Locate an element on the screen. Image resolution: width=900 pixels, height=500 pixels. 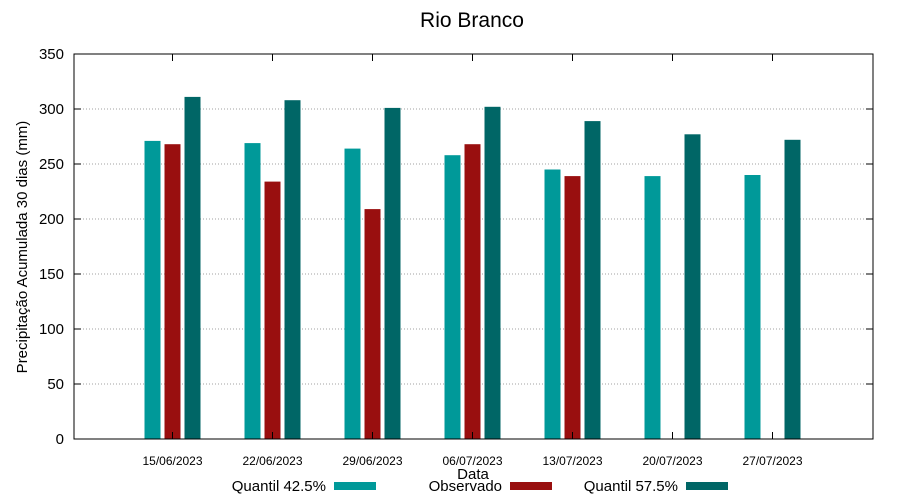
x-tick-label: 06/07/2023 is located at coordinates (472, 461).